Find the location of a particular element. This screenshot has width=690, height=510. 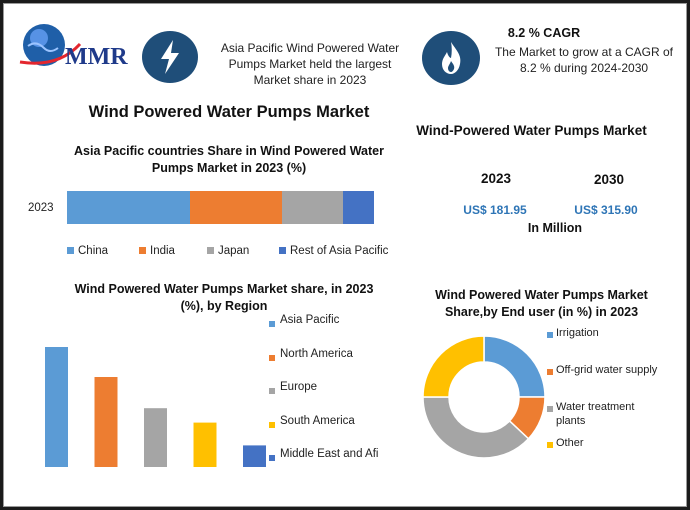

region-legend-label-middle-east-and-afi: Middle East and Afi is located at coordinates (329, 454).